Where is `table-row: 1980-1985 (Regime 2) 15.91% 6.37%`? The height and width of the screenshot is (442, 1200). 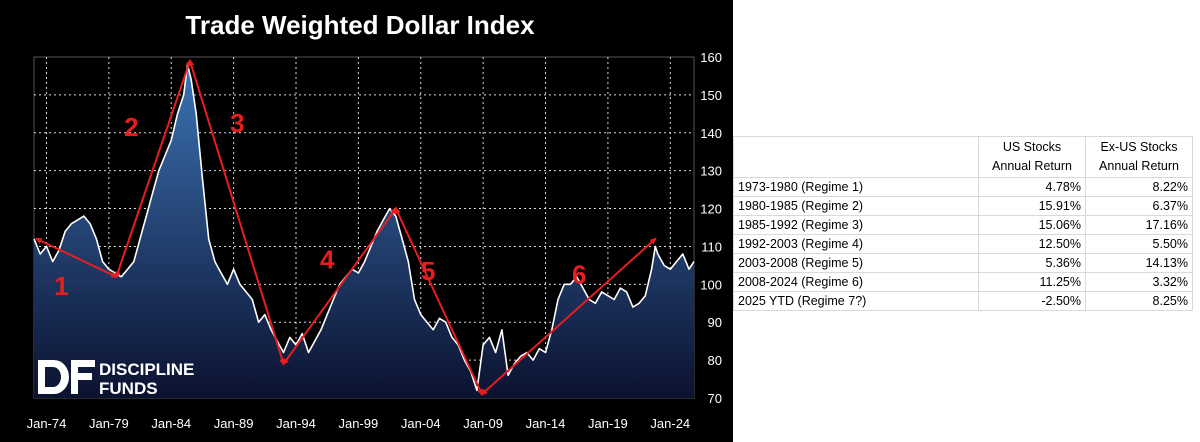
table-row: 1980-1985 (Regime 2) 15.91% 6.37% is located at coordinates (963, 206).